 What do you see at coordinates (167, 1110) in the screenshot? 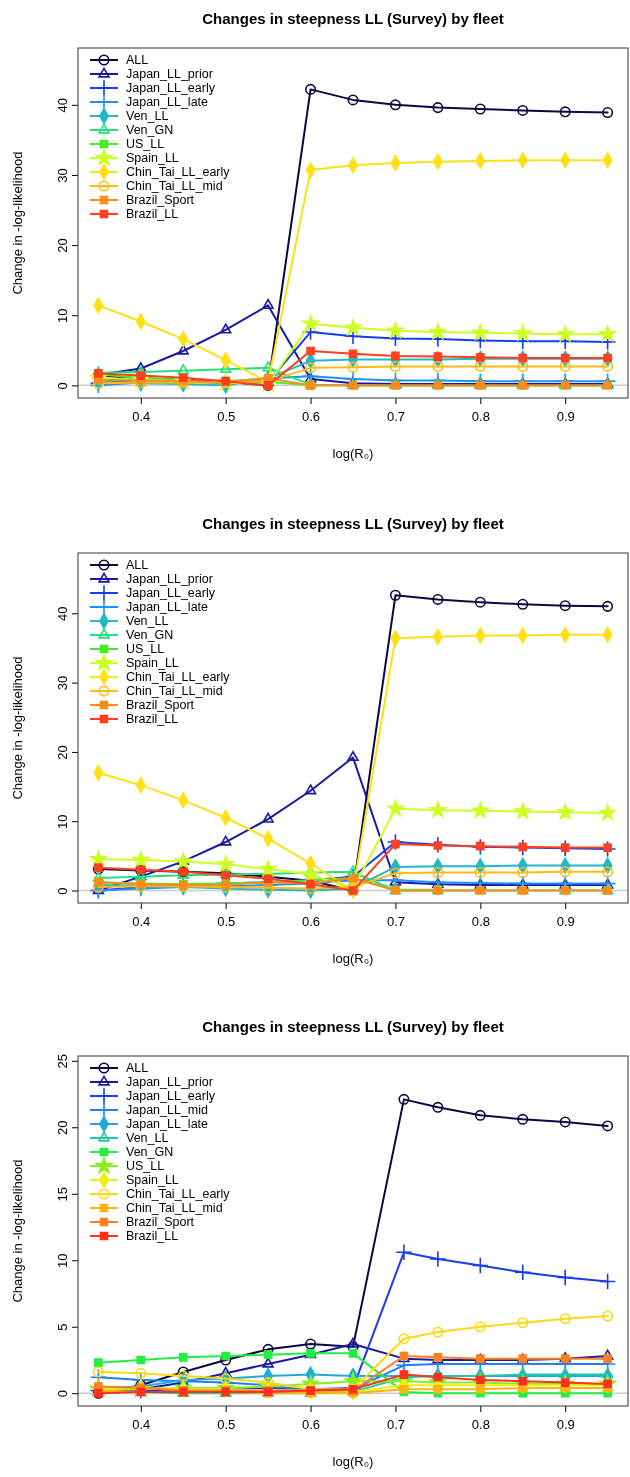
I see `legend-label: Japan_LL_mid` at bounding box center [167, 1110].